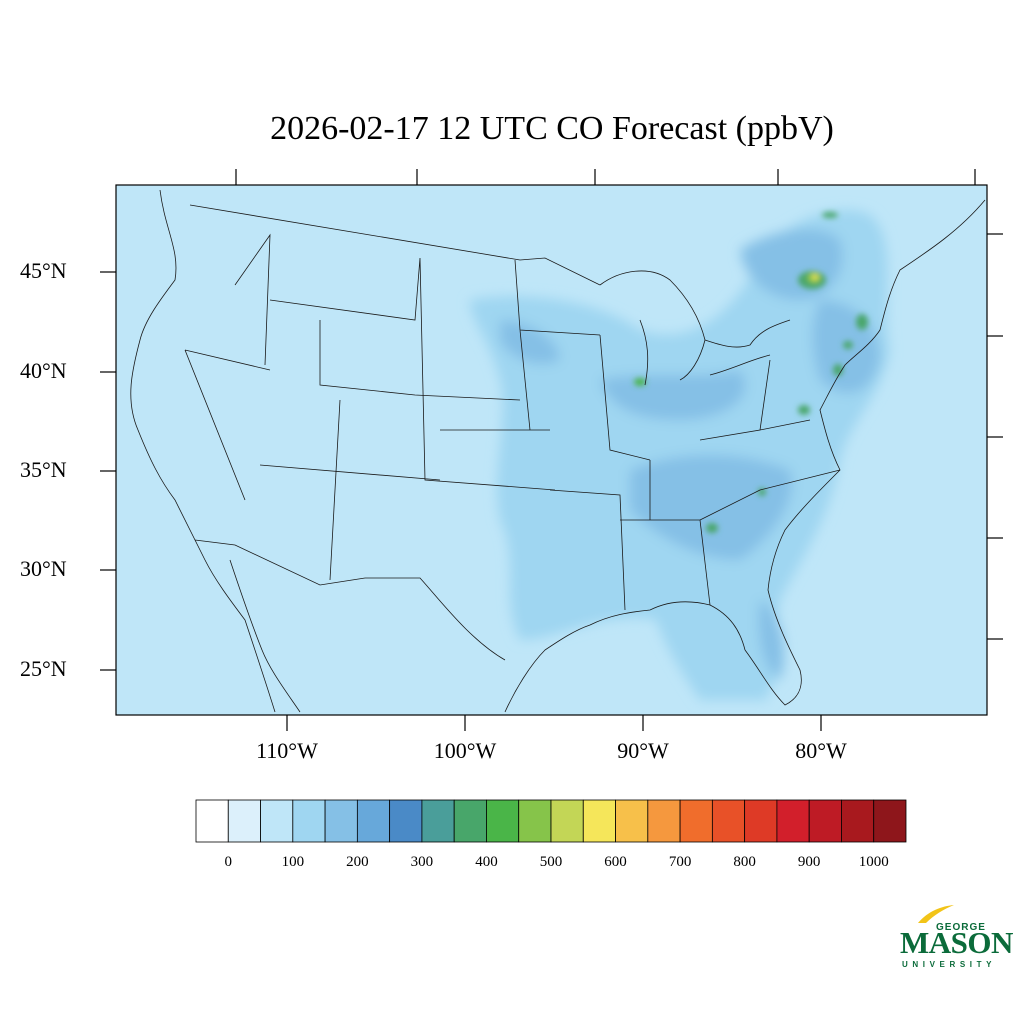  I want to click on top-ticks, so click(605, 177).